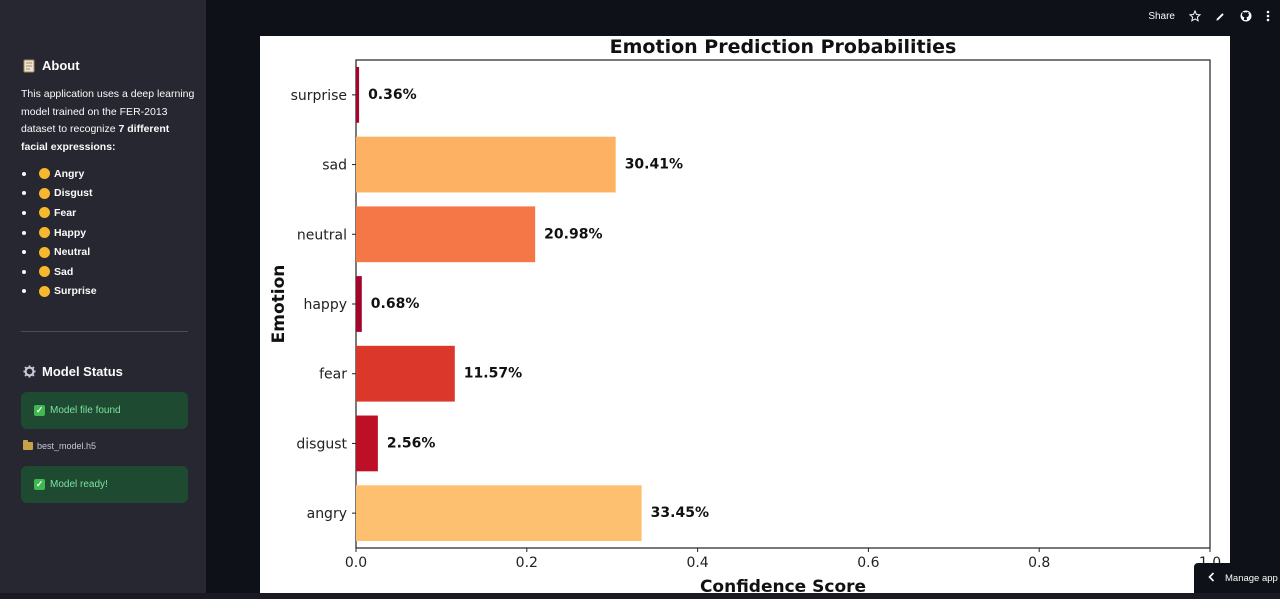 The image size is (1280, 599). Describe the element at coordinates (1209, 16) in the screenshot. I see `toolbar: Share` at that location.